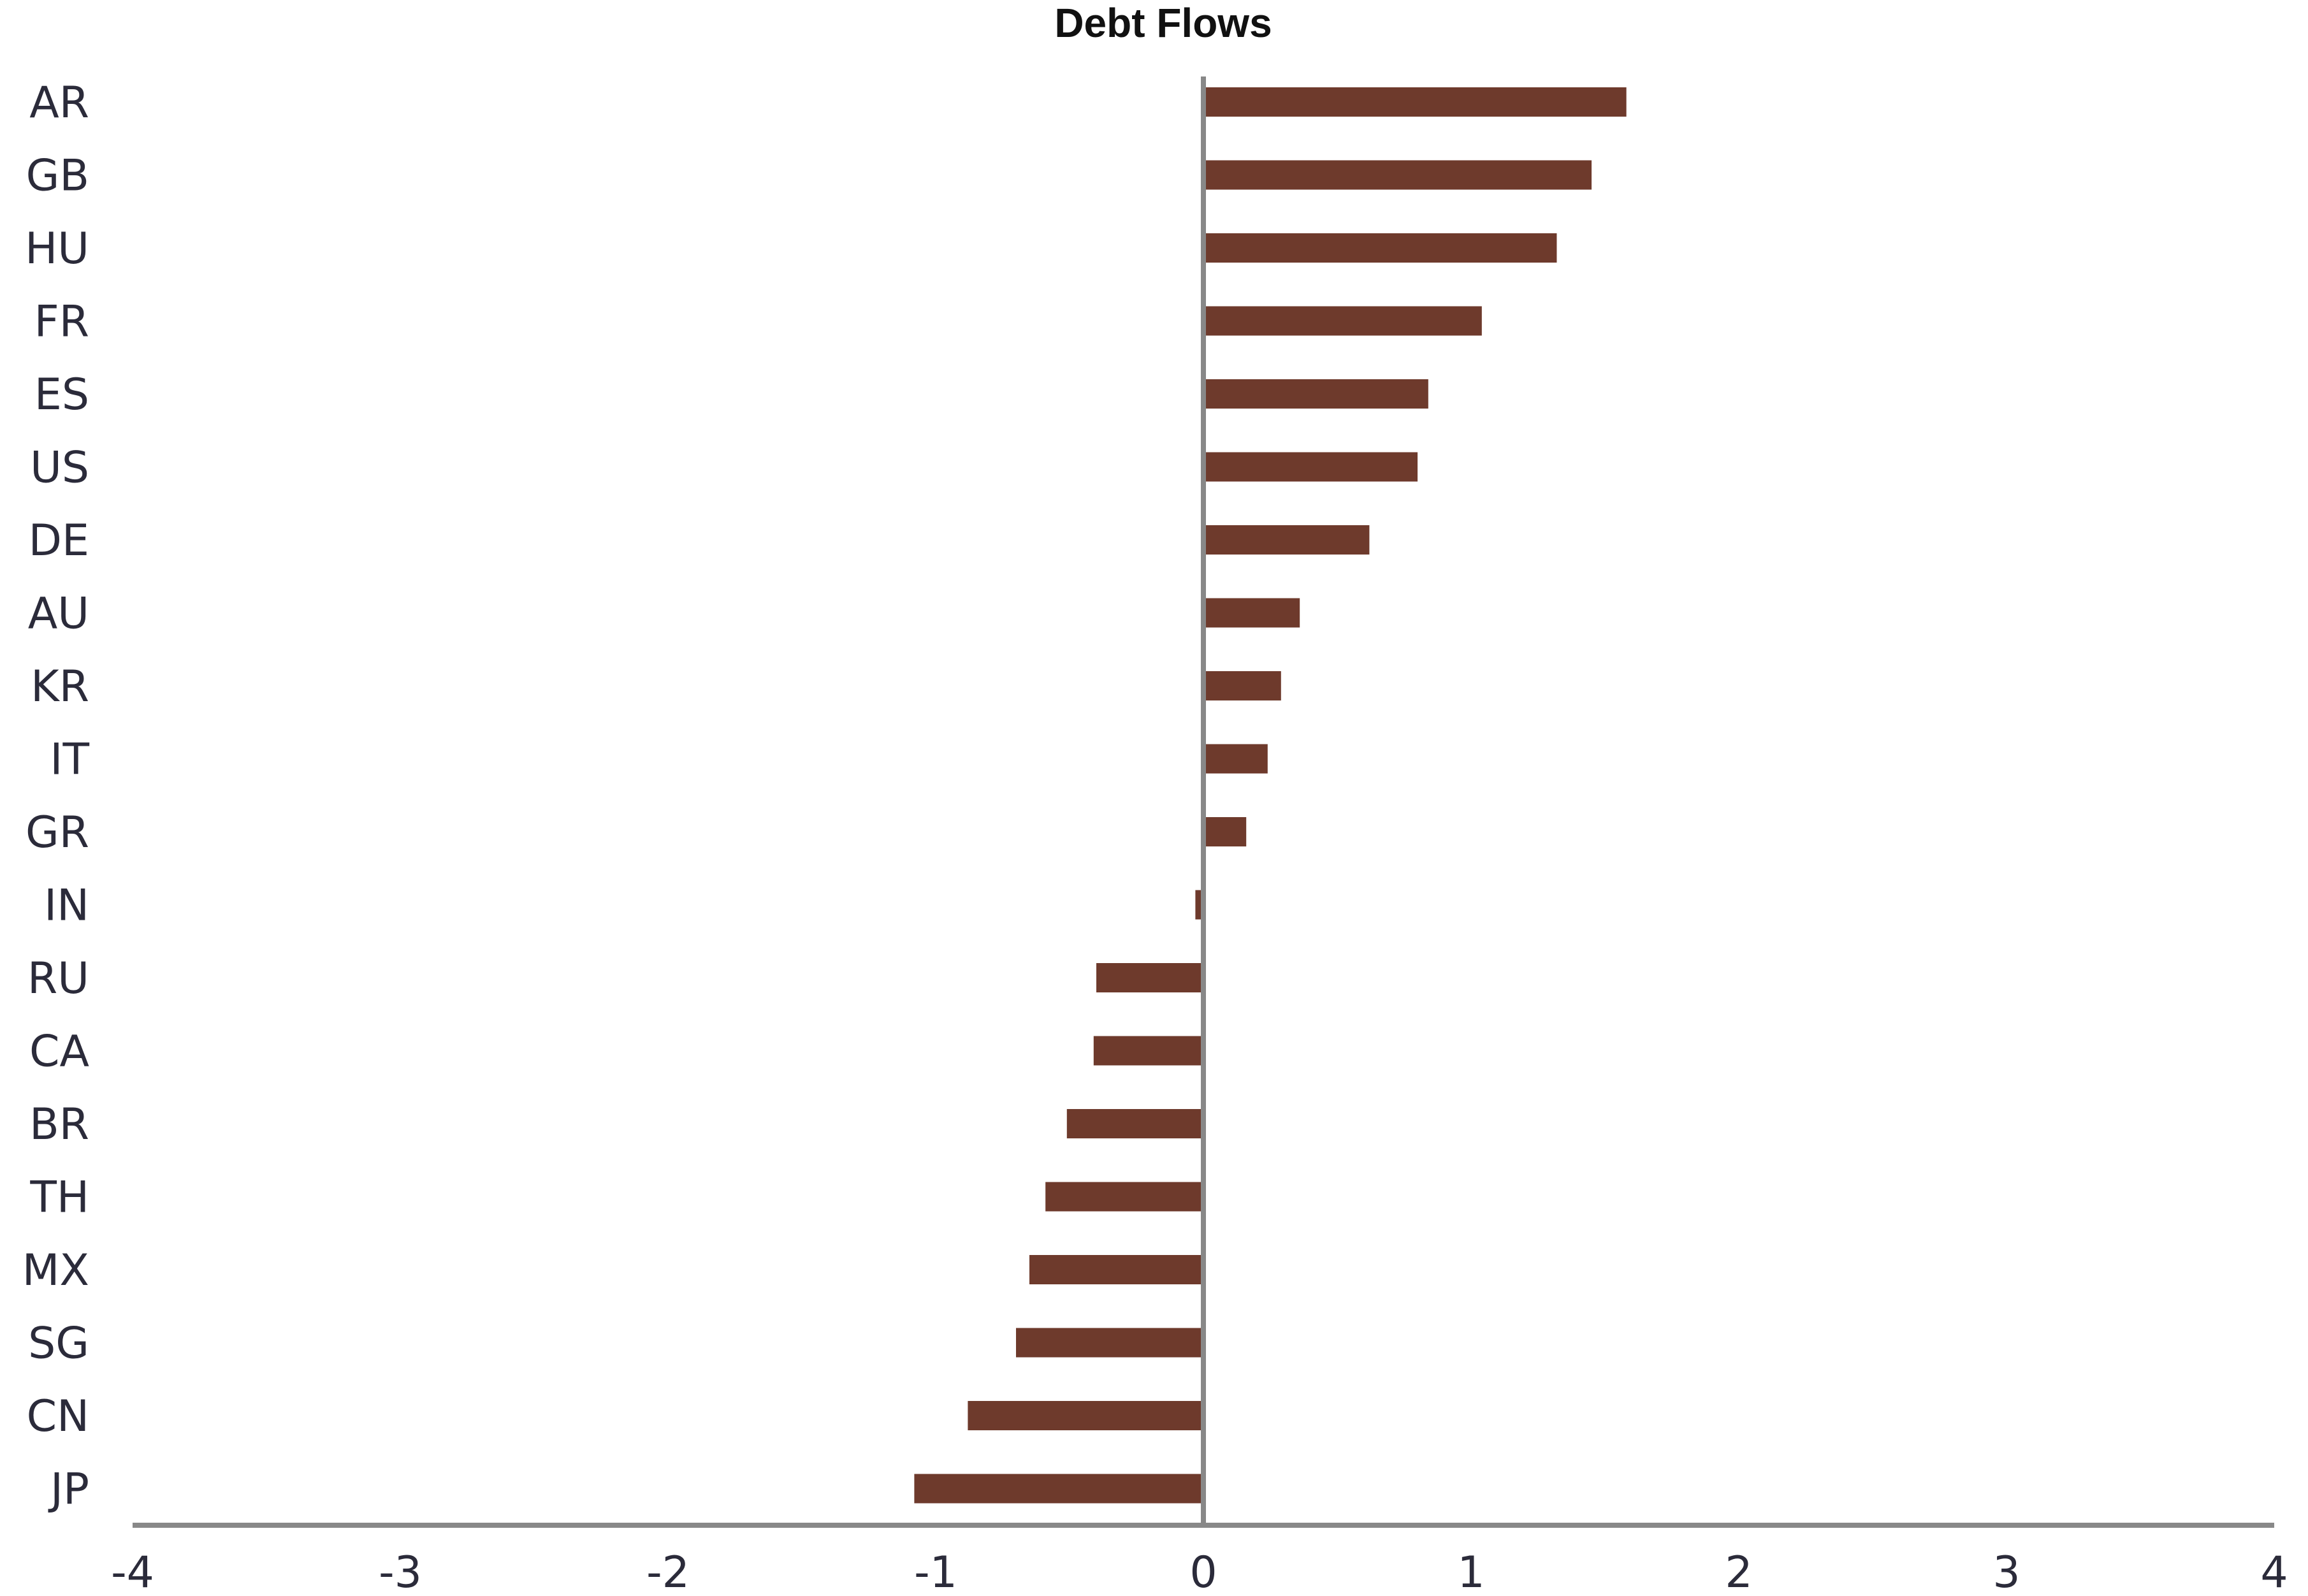  What do you see at coordinates (55, 1270) in the screenshot?
I see `category-label-mx: MX` at bounding box center [55, 1270].